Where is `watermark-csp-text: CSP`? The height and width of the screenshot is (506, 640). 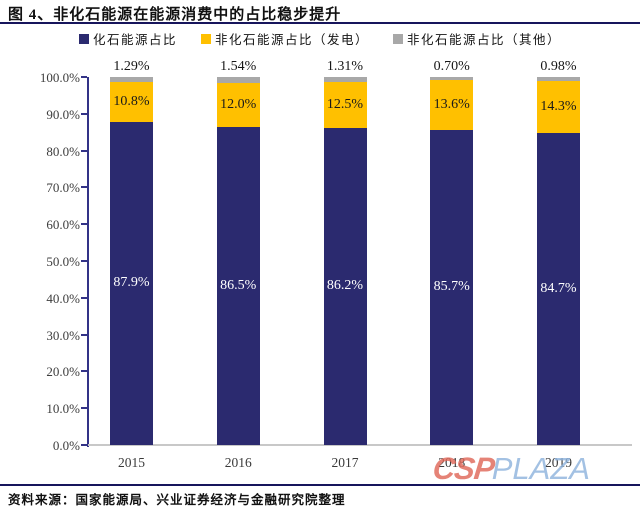 watermark-csp-text: CSP is located at coordinates (463, 468).